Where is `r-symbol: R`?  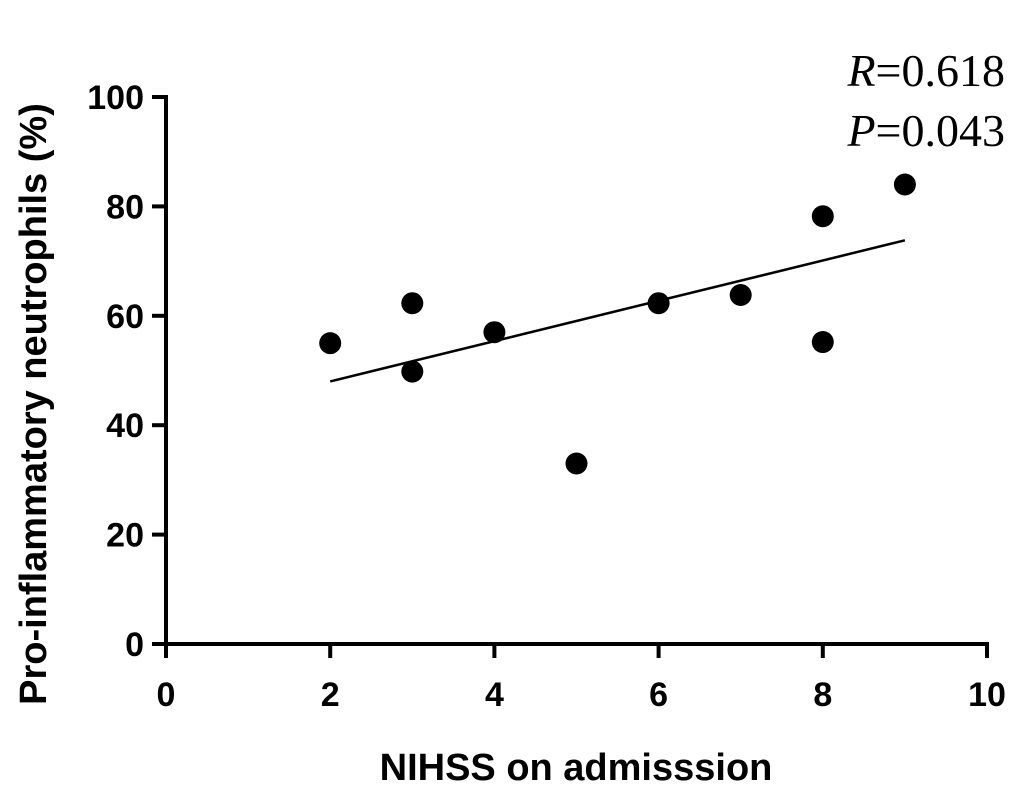 r-symbol: R is located at coordinates (860, 70).